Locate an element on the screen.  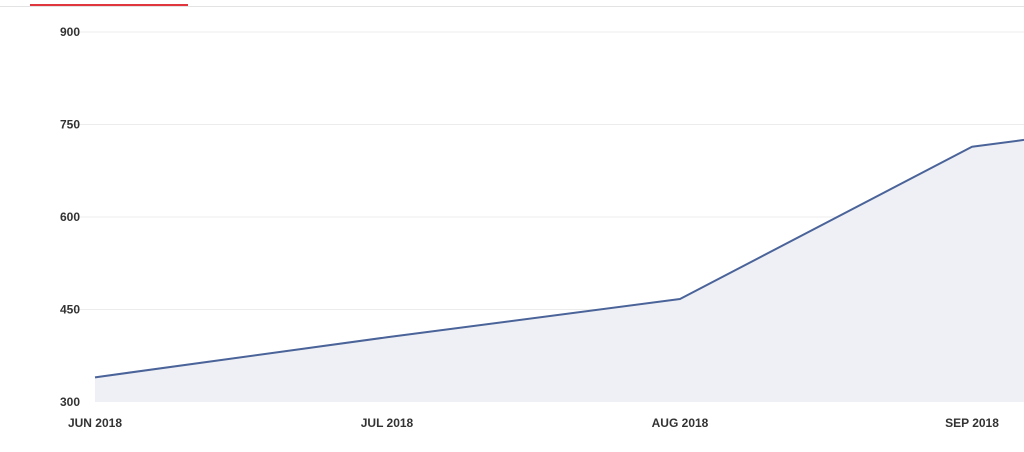
x-tick-label: AUG 2018 is located at coordinates (680, 423).